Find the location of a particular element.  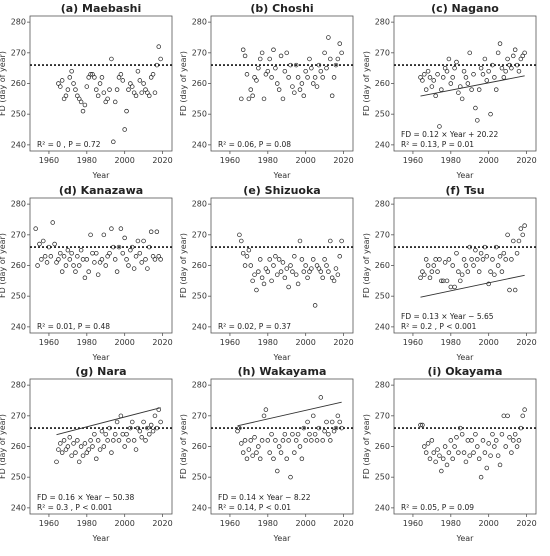

panel-7-ylabel: FD (day of year) is located at coordinates (183, 446).